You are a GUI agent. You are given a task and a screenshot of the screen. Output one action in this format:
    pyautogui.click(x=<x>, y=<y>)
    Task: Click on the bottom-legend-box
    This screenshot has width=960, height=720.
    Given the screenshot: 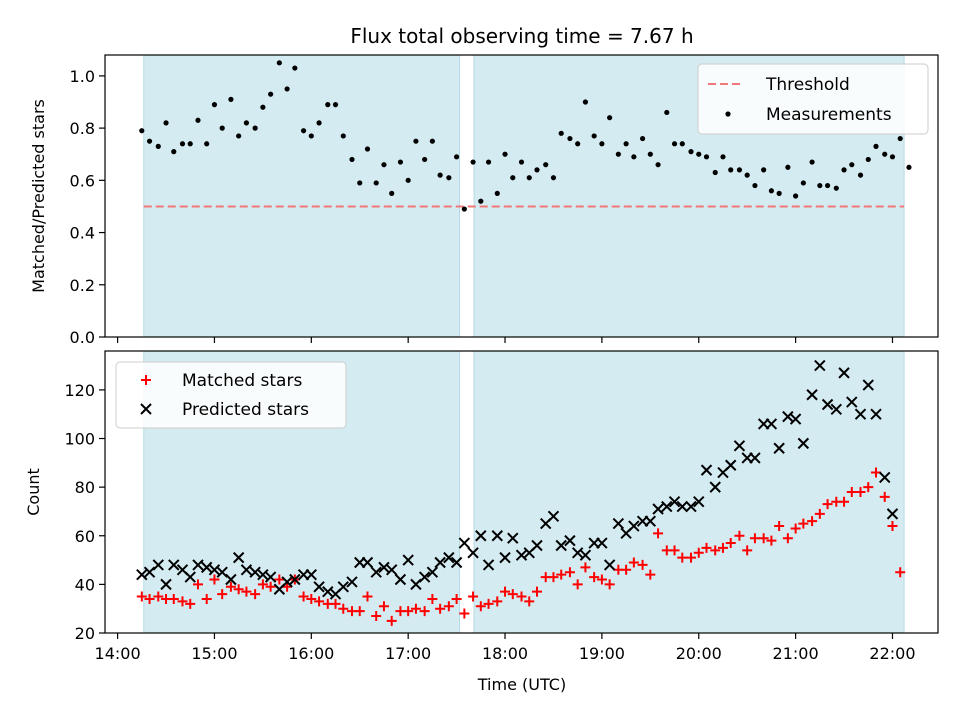 What is the action you would take?
    pyautogui.click(x=231, y=395)
    